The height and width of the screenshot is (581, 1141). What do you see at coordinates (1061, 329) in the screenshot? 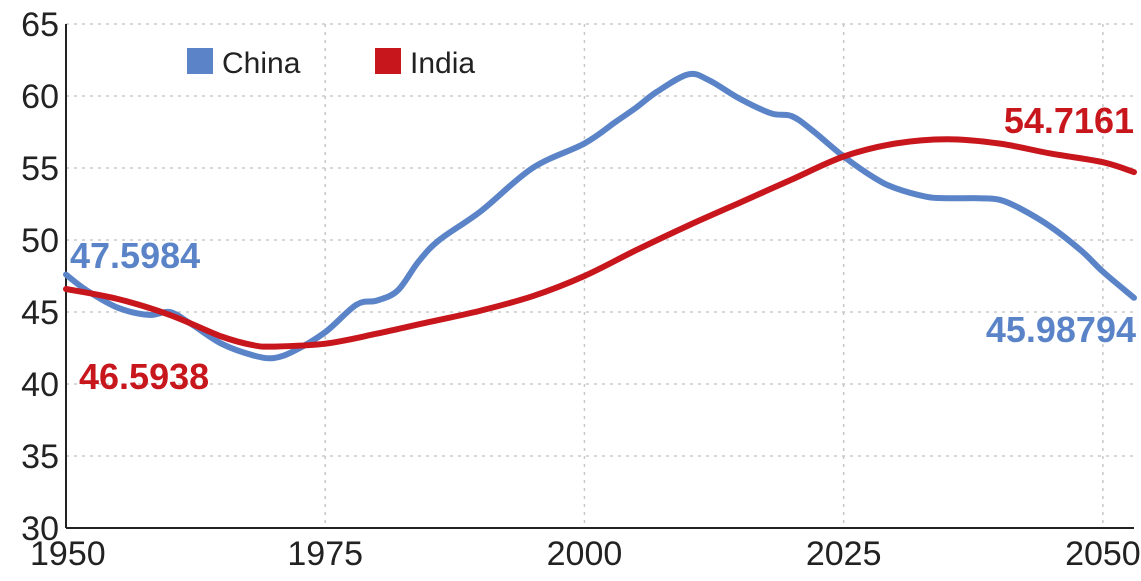
I see `china-end-value-label: 45.98794` at bounding box center [1061, 329].